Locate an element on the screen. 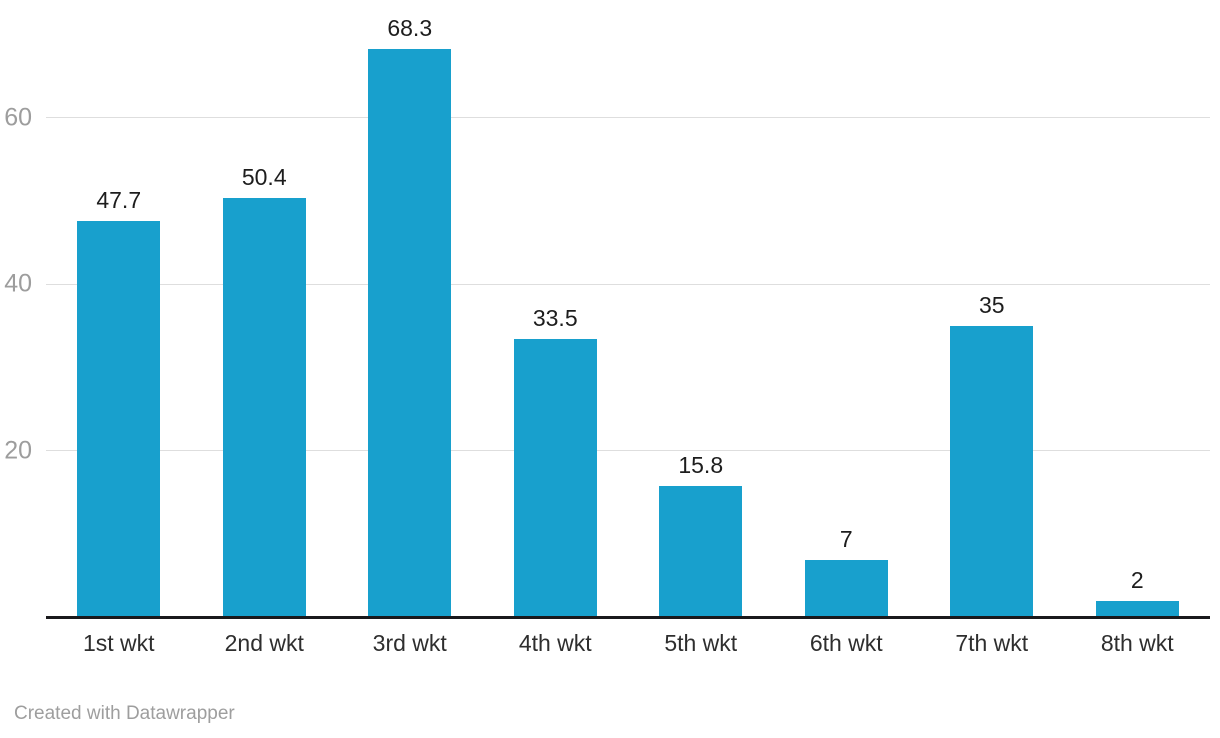 This screenshot has width=1220, height=738. bar-slot: 7 is located at coordinates (847, 573).